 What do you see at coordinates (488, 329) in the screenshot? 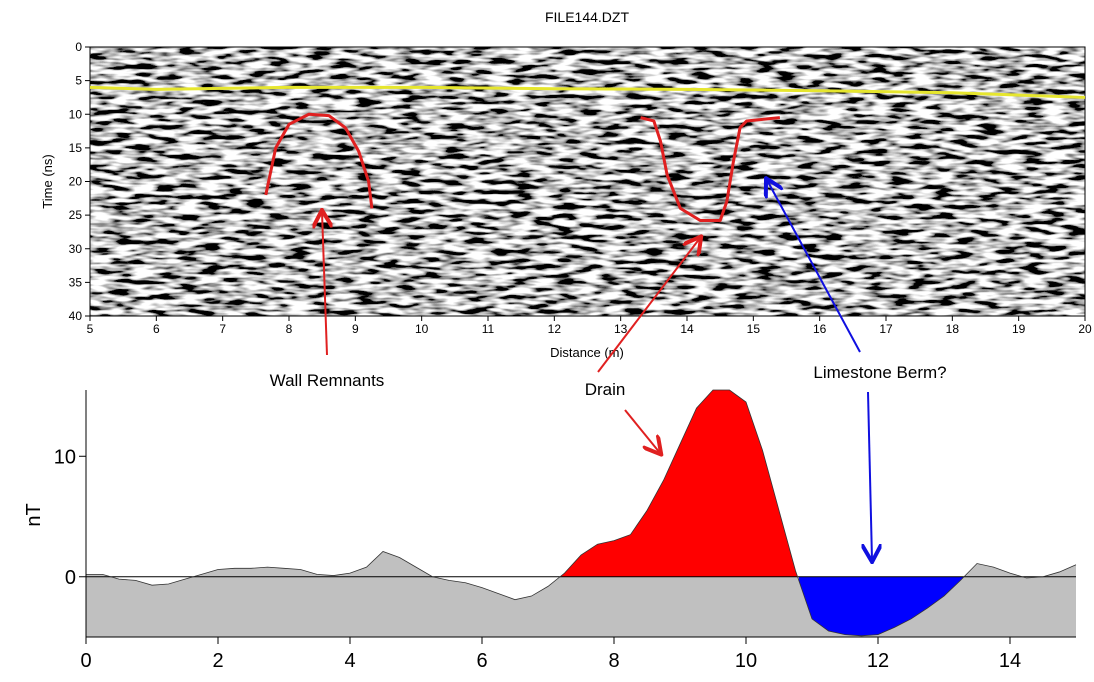
I see `x-tick-label: 11` at bounding box center [488, 329].